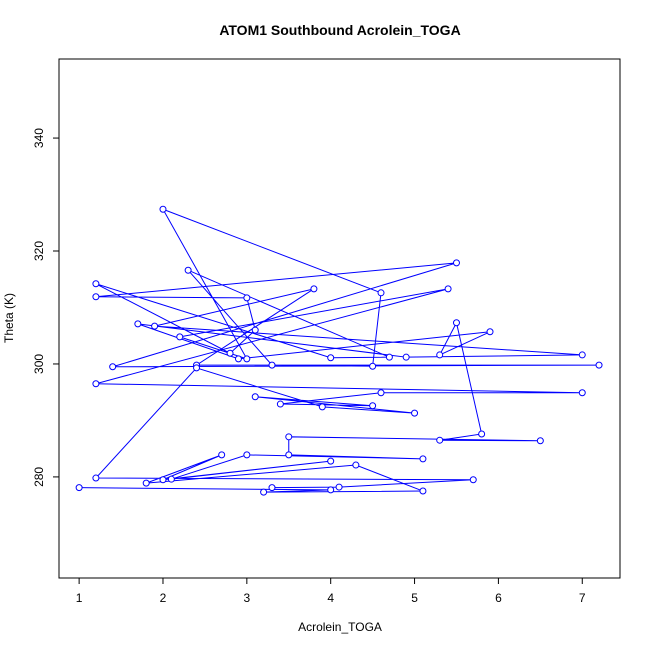  I want to click on y-tick-label: 300, so click(39, 364).